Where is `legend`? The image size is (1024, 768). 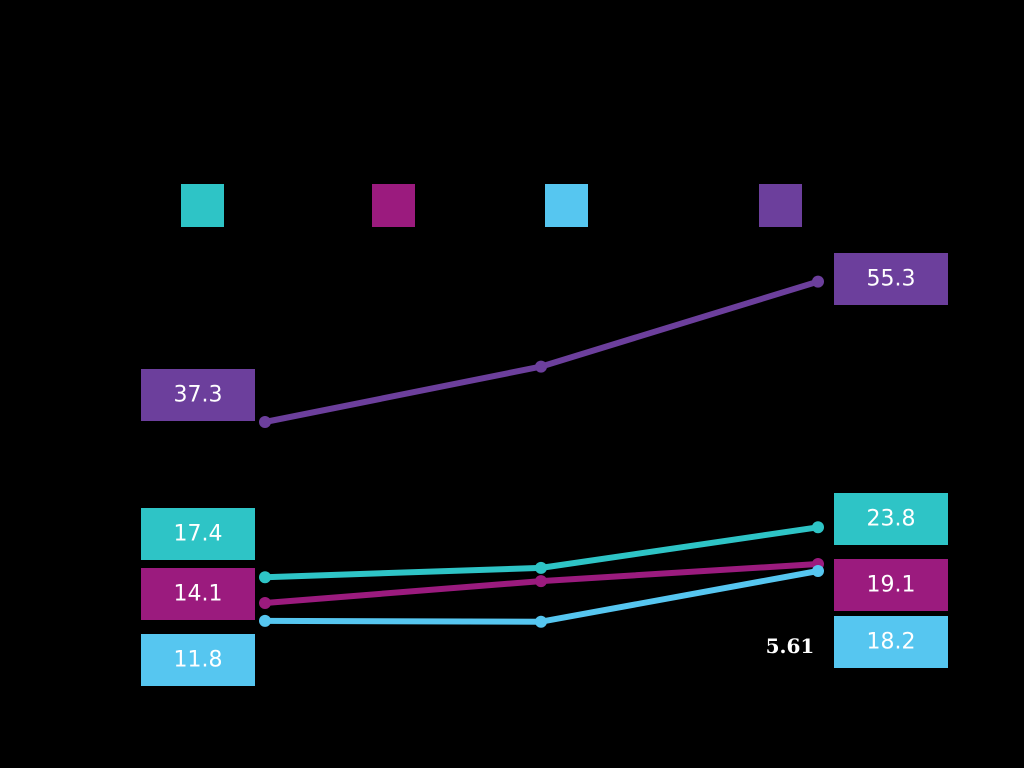
legend is located at coordinates (491, 205).